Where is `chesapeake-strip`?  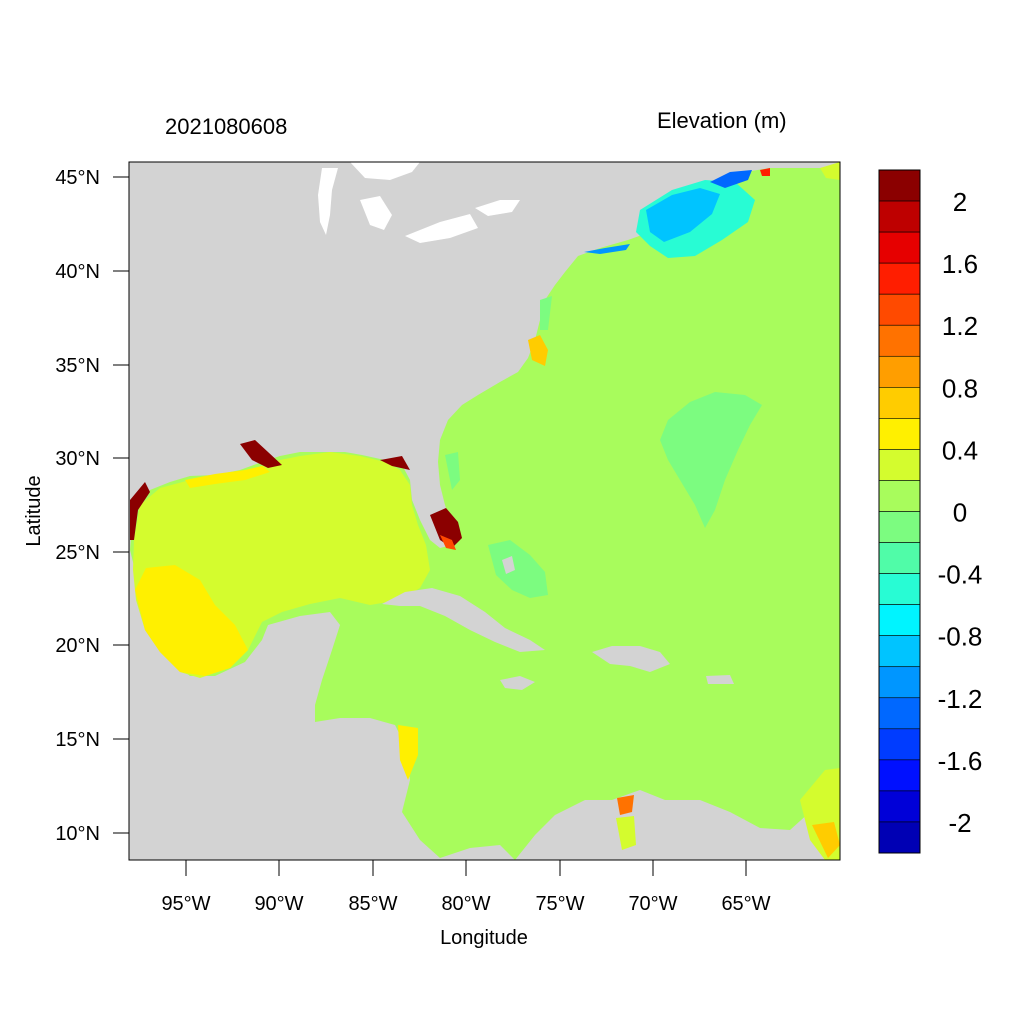 chesapeake-strip is located at coordinates (546, 313).